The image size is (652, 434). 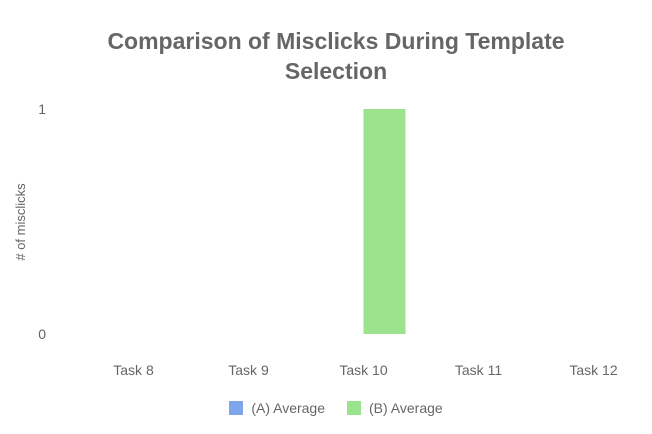 I want to click on y-axis-label: # of misclicks, so click(x=20, y=222).